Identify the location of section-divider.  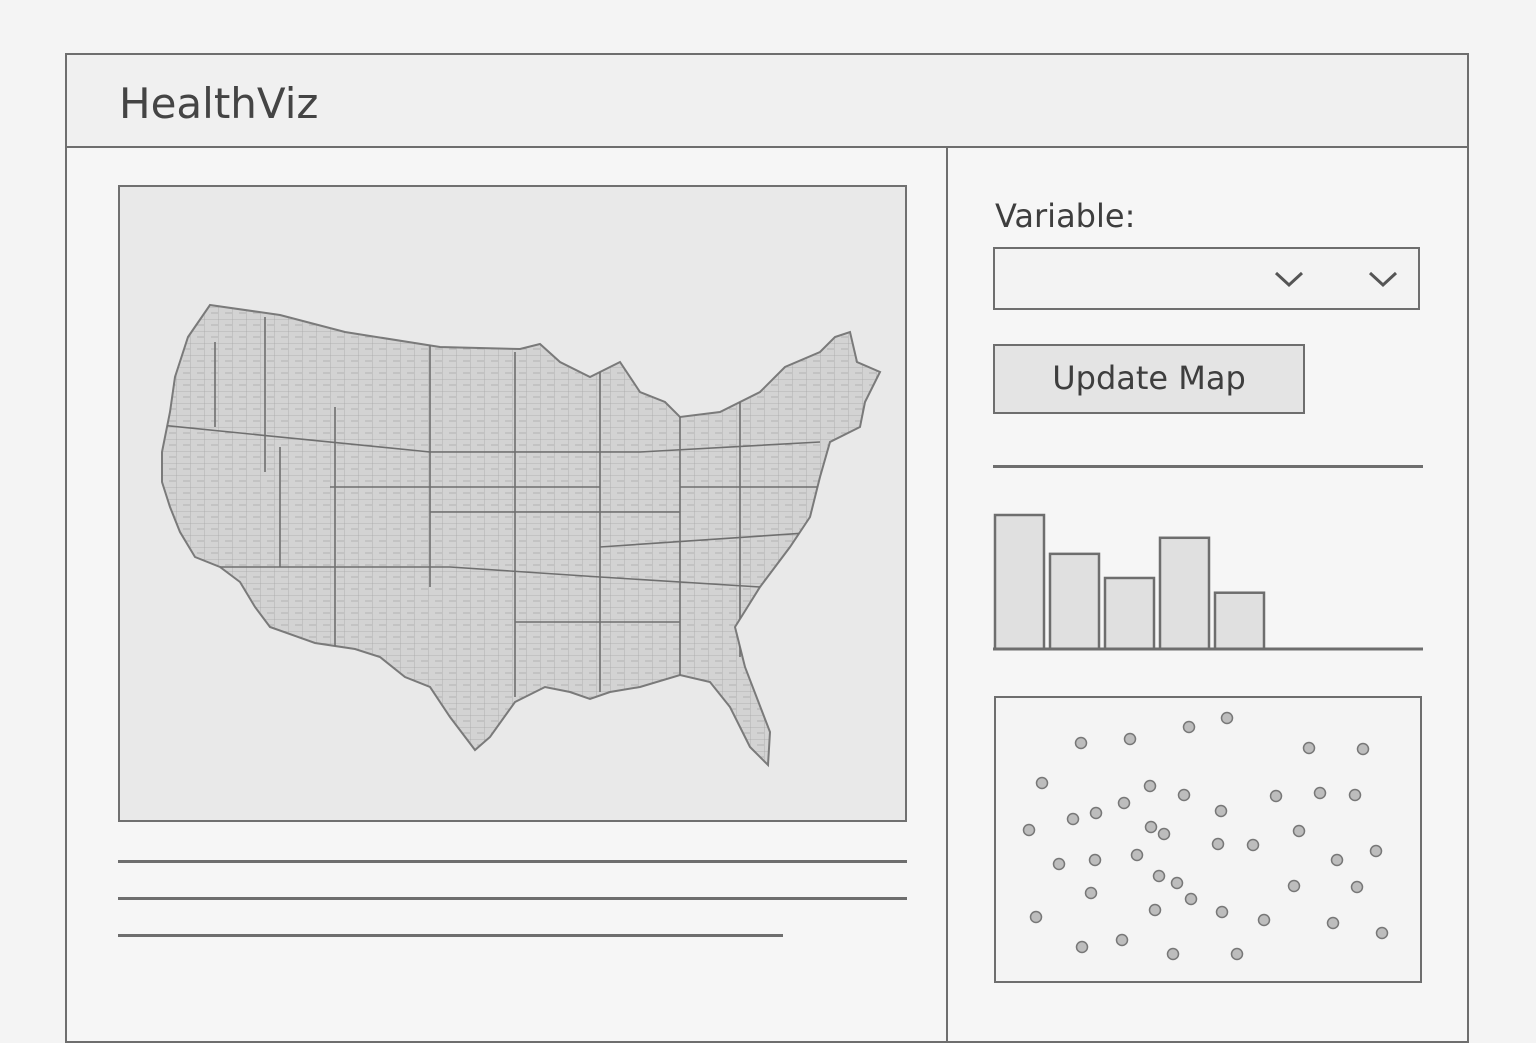
(1208, 466).